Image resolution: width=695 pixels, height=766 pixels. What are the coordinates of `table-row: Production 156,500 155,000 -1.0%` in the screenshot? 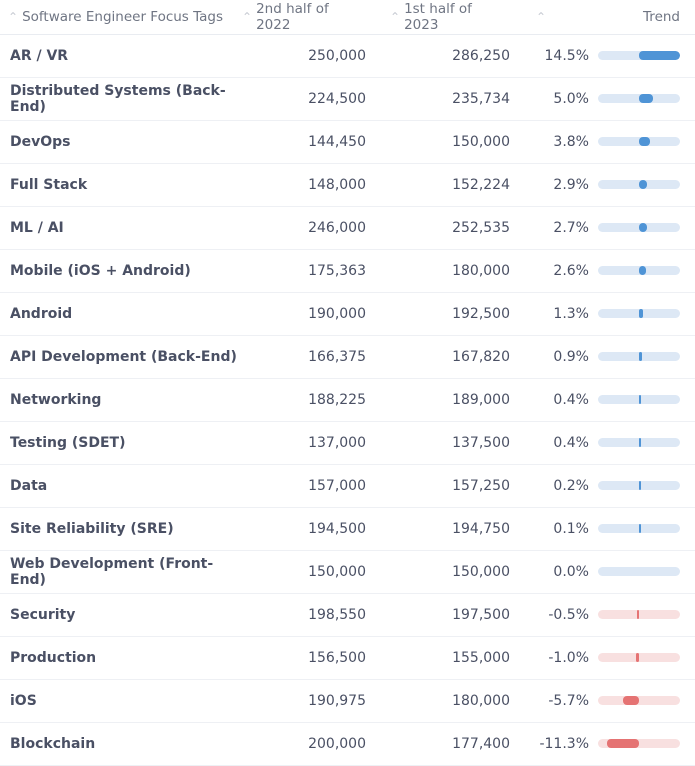 It's located at (347, 658).